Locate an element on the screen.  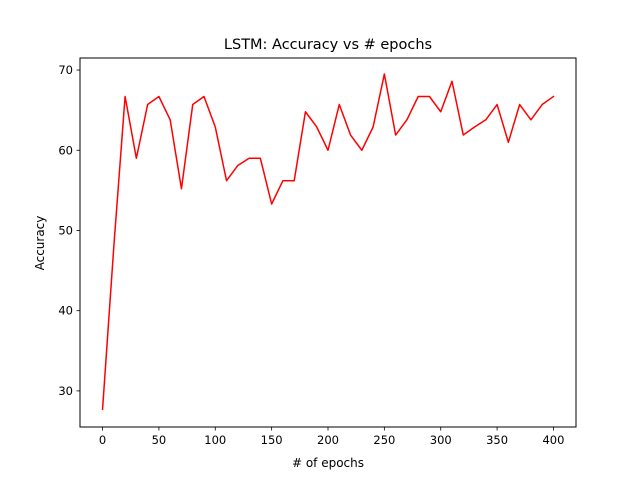
x-axis-label: # of epochs is located at coordinates (328, 463).